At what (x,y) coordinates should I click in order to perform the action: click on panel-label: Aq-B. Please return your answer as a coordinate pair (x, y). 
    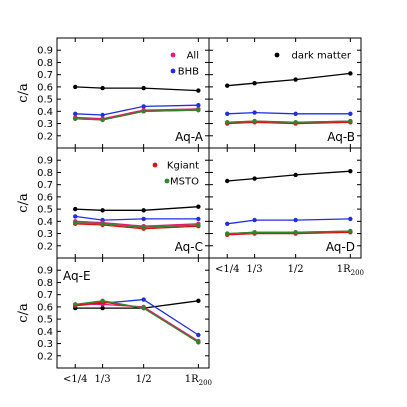
    Looking at the image, I should click on (341, 137).